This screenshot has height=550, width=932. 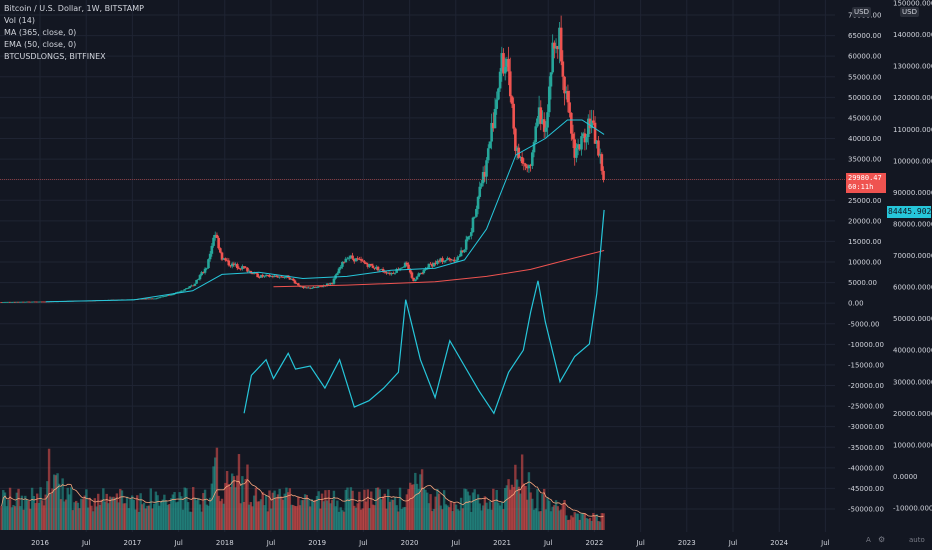 I want to click on price-scale-currency-label: USD, so click(x=861, y=12).